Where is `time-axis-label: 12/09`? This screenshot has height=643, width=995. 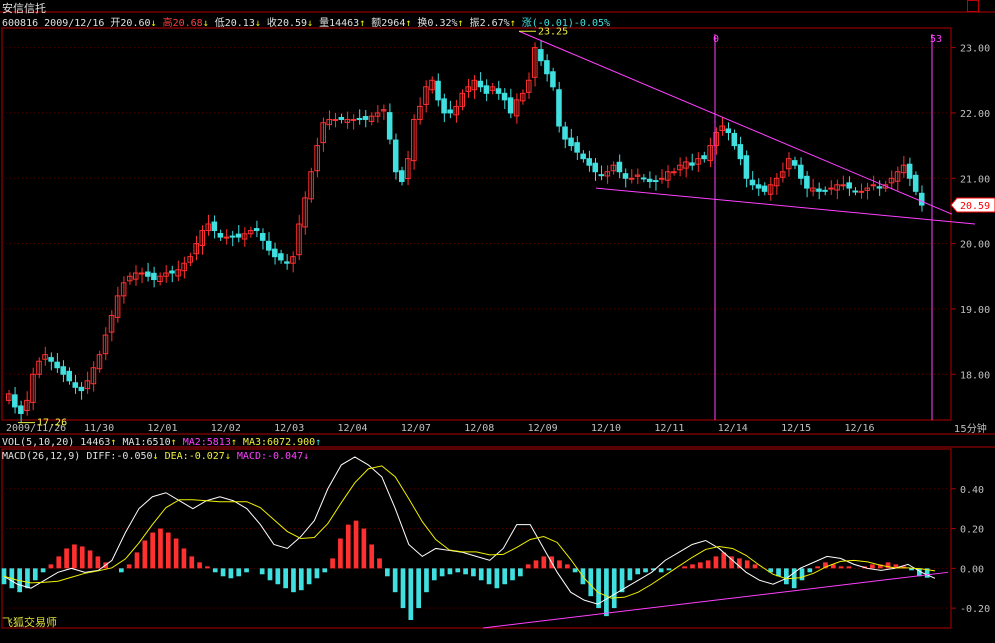
time-axis-label: 12/09 is located at coordinates (543, 428).